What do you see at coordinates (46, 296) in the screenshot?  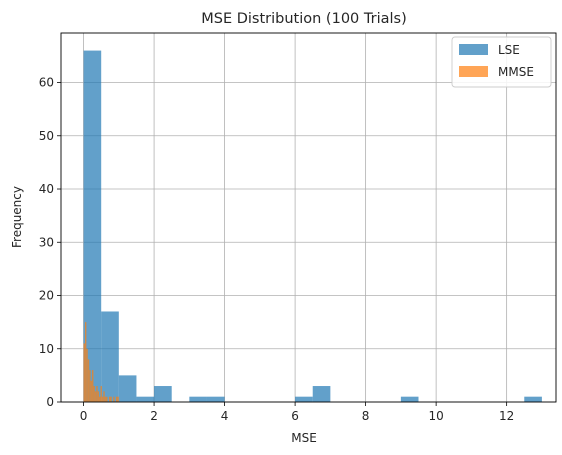 I see `y-tick-label: 20` at bounding box center [46, 296].